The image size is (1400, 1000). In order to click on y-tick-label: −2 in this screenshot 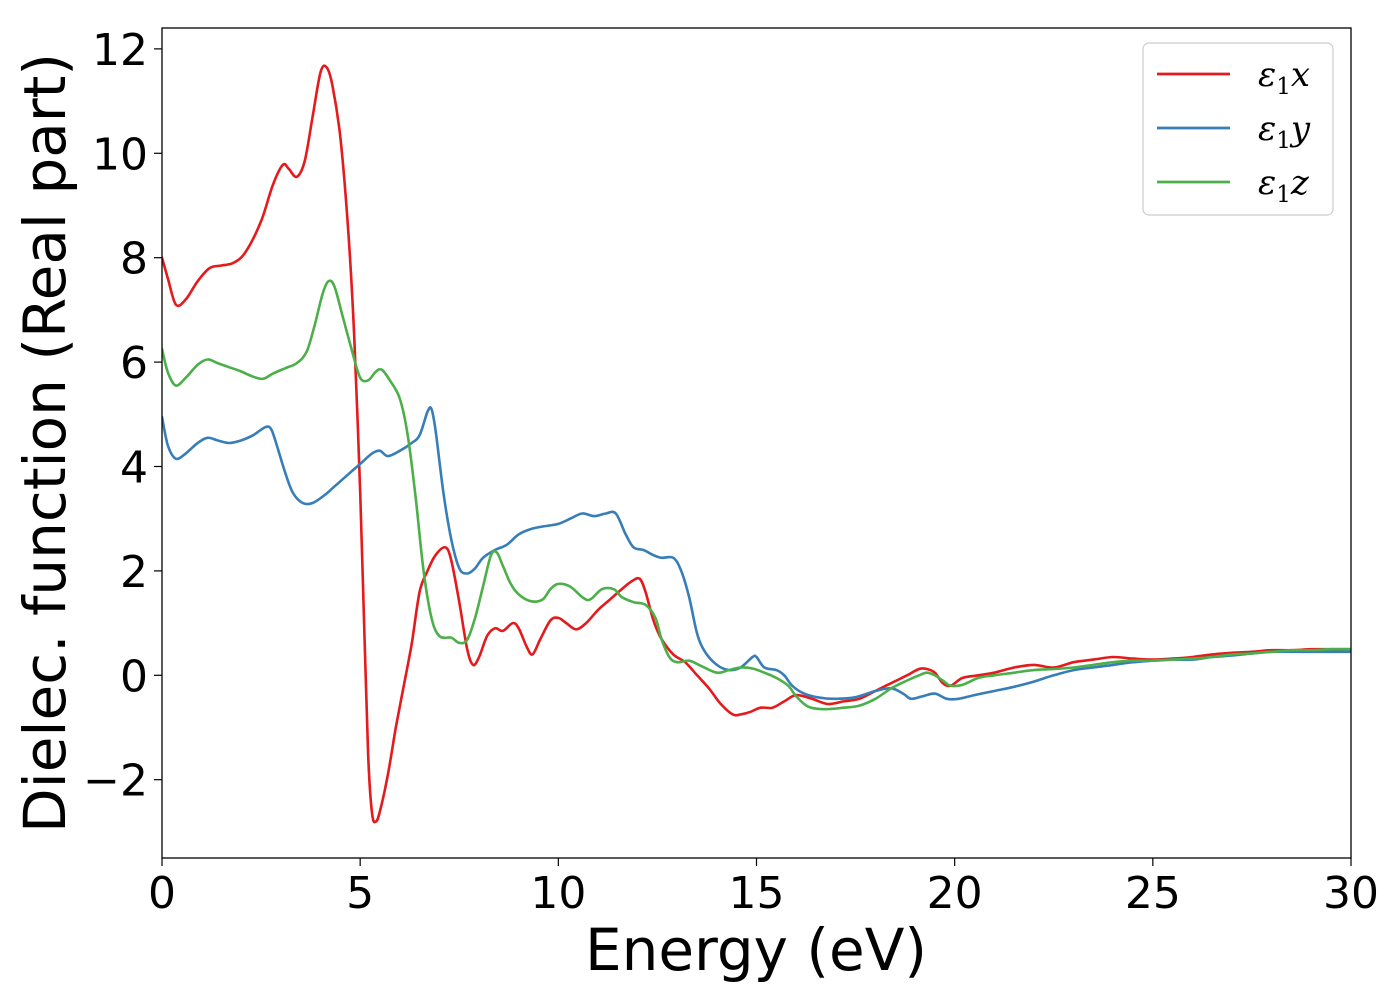, I will do `click(115, 781)`.